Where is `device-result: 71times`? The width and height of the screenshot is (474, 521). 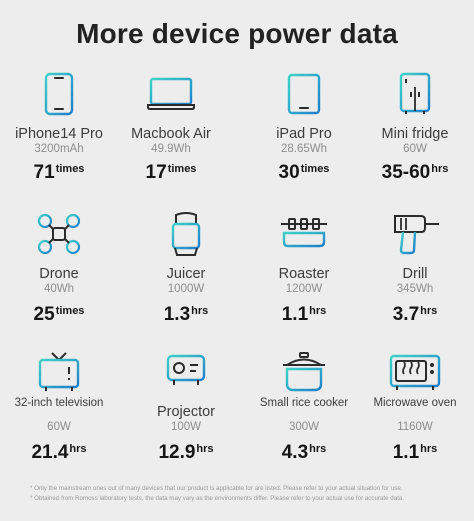 device-result: 71times is located at coordinates (59, 173).